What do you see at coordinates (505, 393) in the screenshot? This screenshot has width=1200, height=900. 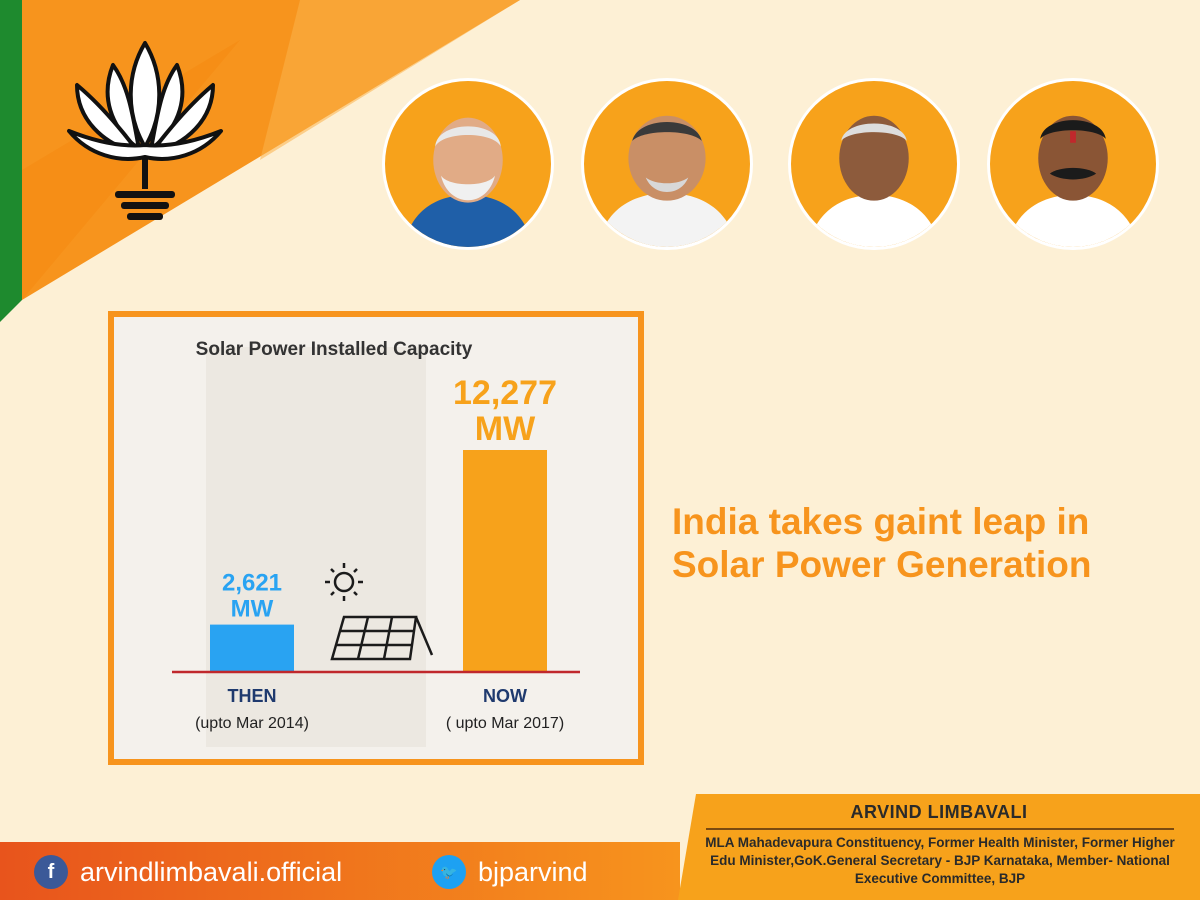 I see `value-label-now: 12,277` at bounding box center [505, 393].